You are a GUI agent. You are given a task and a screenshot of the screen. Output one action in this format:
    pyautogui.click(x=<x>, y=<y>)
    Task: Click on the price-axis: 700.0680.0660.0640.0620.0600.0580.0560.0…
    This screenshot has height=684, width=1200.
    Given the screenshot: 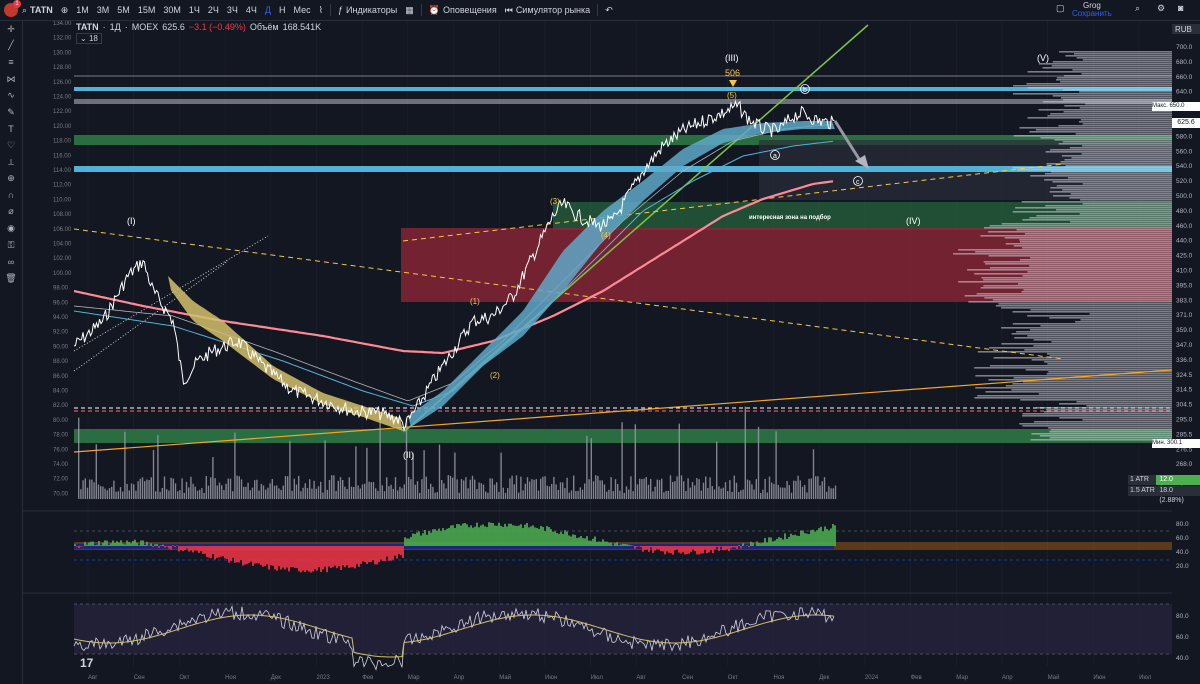 What is the action you would take?
    pyautogui.click(x=1186, y=352)
    